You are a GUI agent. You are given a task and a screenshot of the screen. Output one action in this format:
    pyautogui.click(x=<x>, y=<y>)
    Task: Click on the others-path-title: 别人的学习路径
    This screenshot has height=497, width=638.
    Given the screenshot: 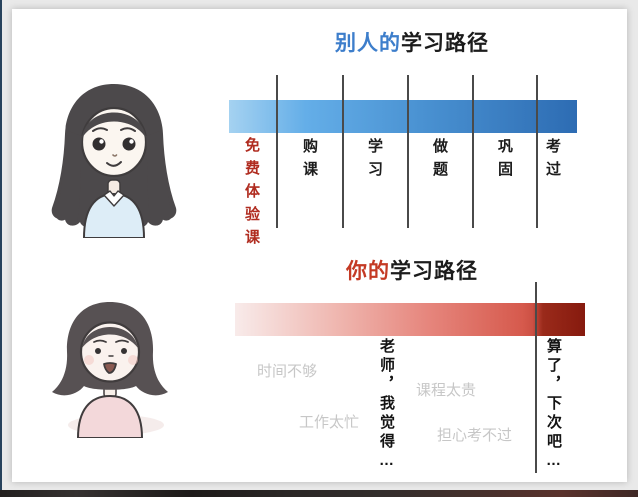 What is the action you would take?
    pyautogui.click(x=412, y=42)
    